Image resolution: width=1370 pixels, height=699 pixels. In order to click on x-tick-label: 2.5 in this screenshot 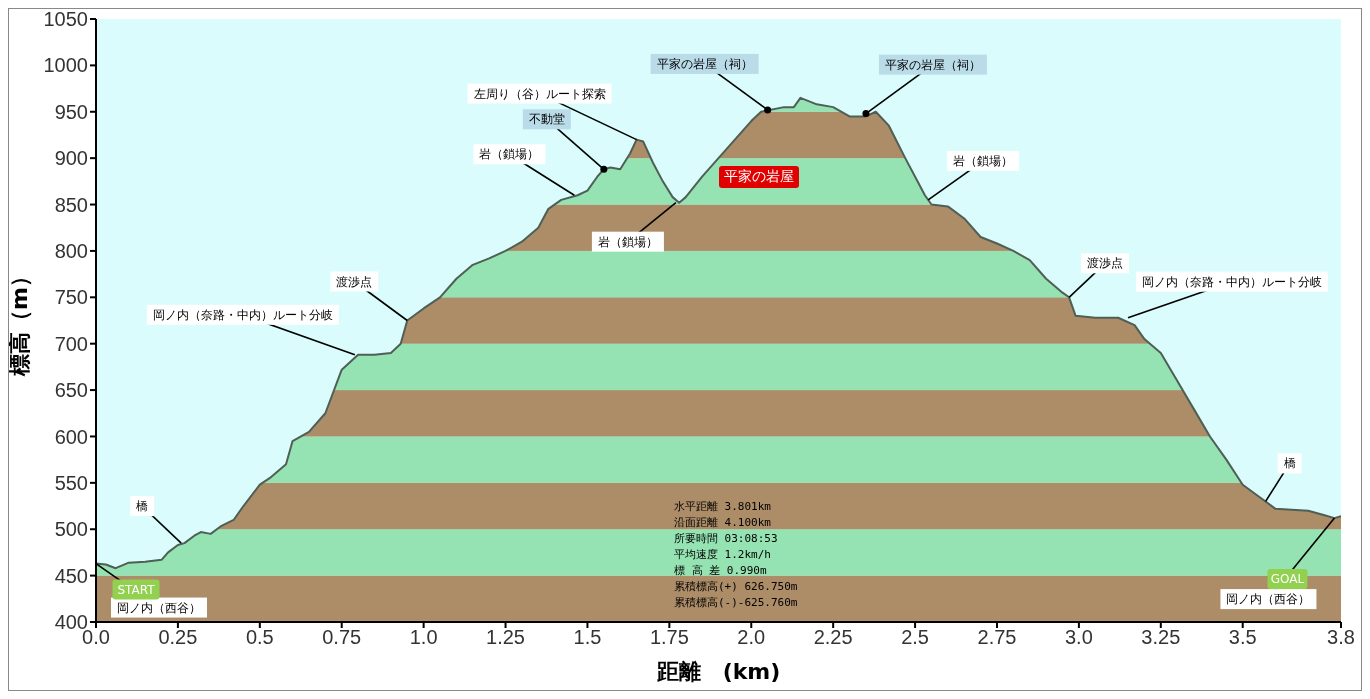, I will do `click(915, 637)`.